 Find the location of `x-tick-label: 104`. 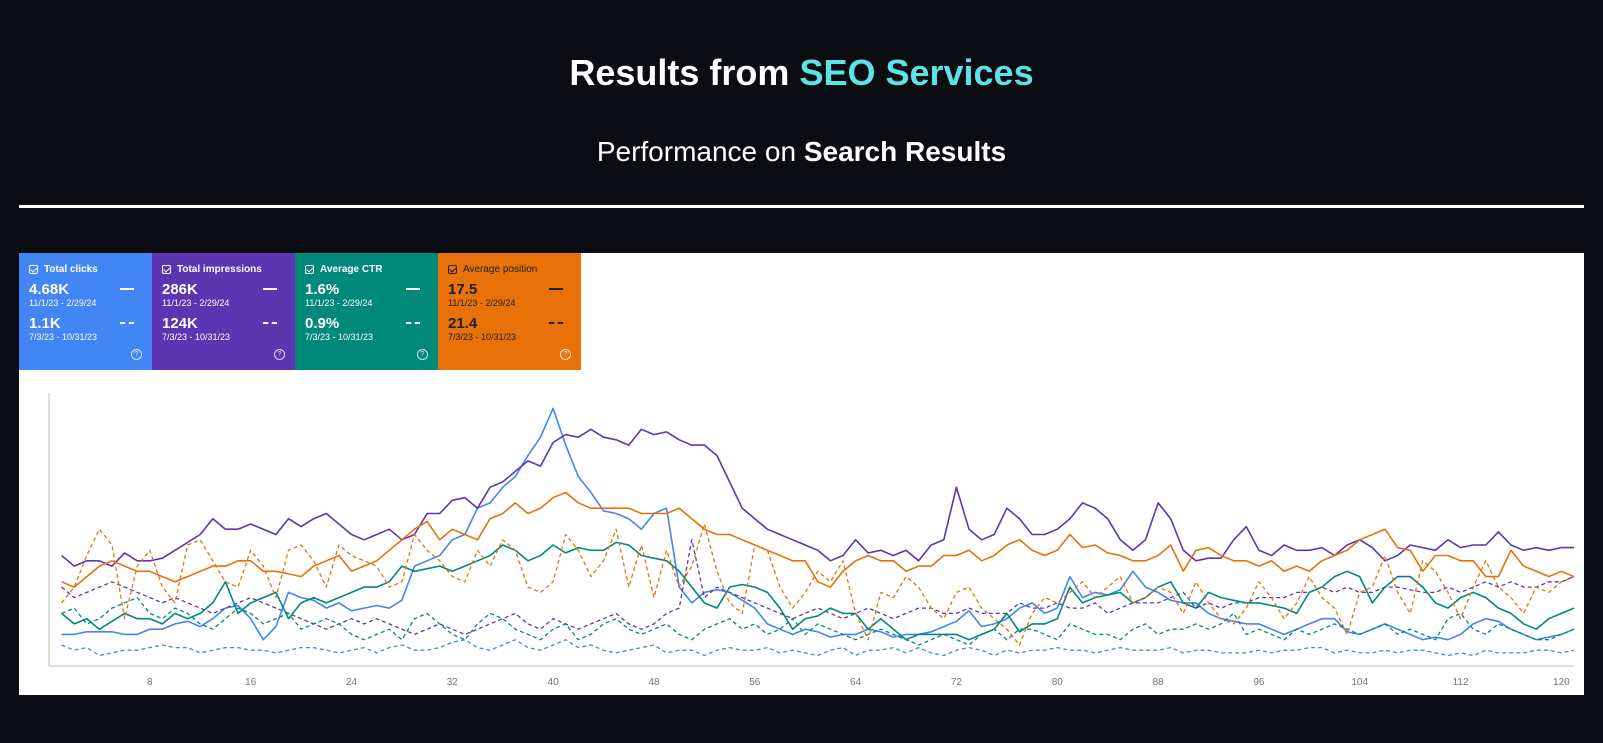

x-tick-label: 104 is located at coordinates (1359, 682).